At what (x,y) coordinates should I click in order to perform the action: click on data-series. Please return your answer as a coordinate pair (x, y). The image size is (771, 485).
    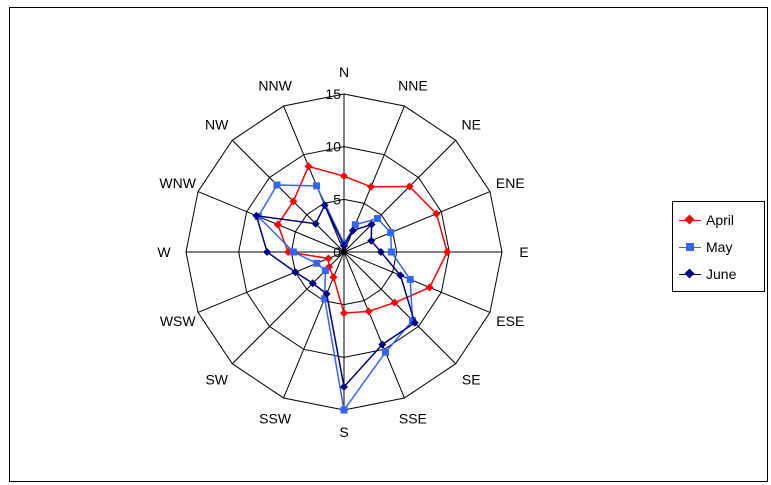
    Looking at the image, I should click on (352, 288).